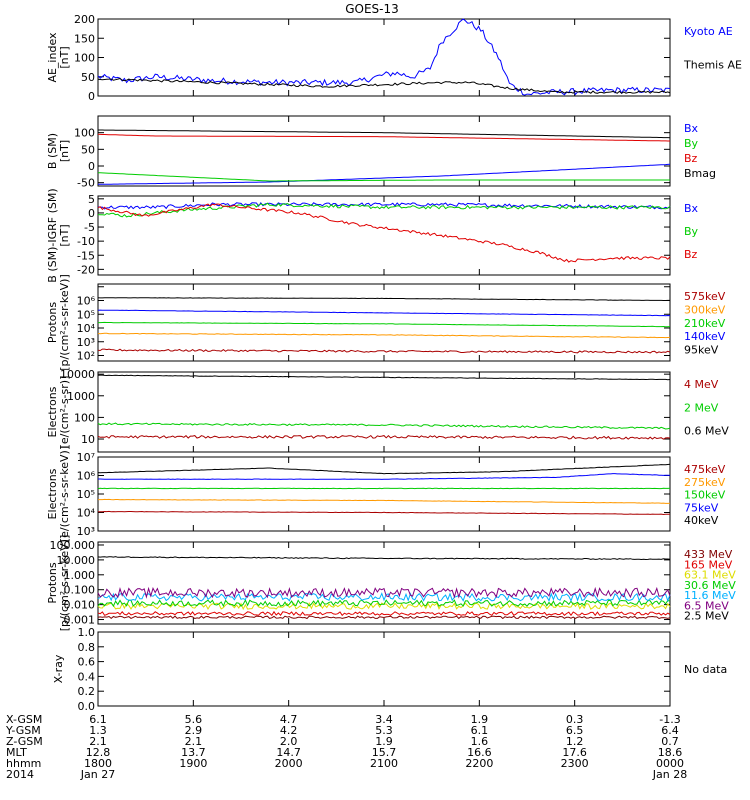  I want to click on y-axis-label: Protons, so click(52, 322).